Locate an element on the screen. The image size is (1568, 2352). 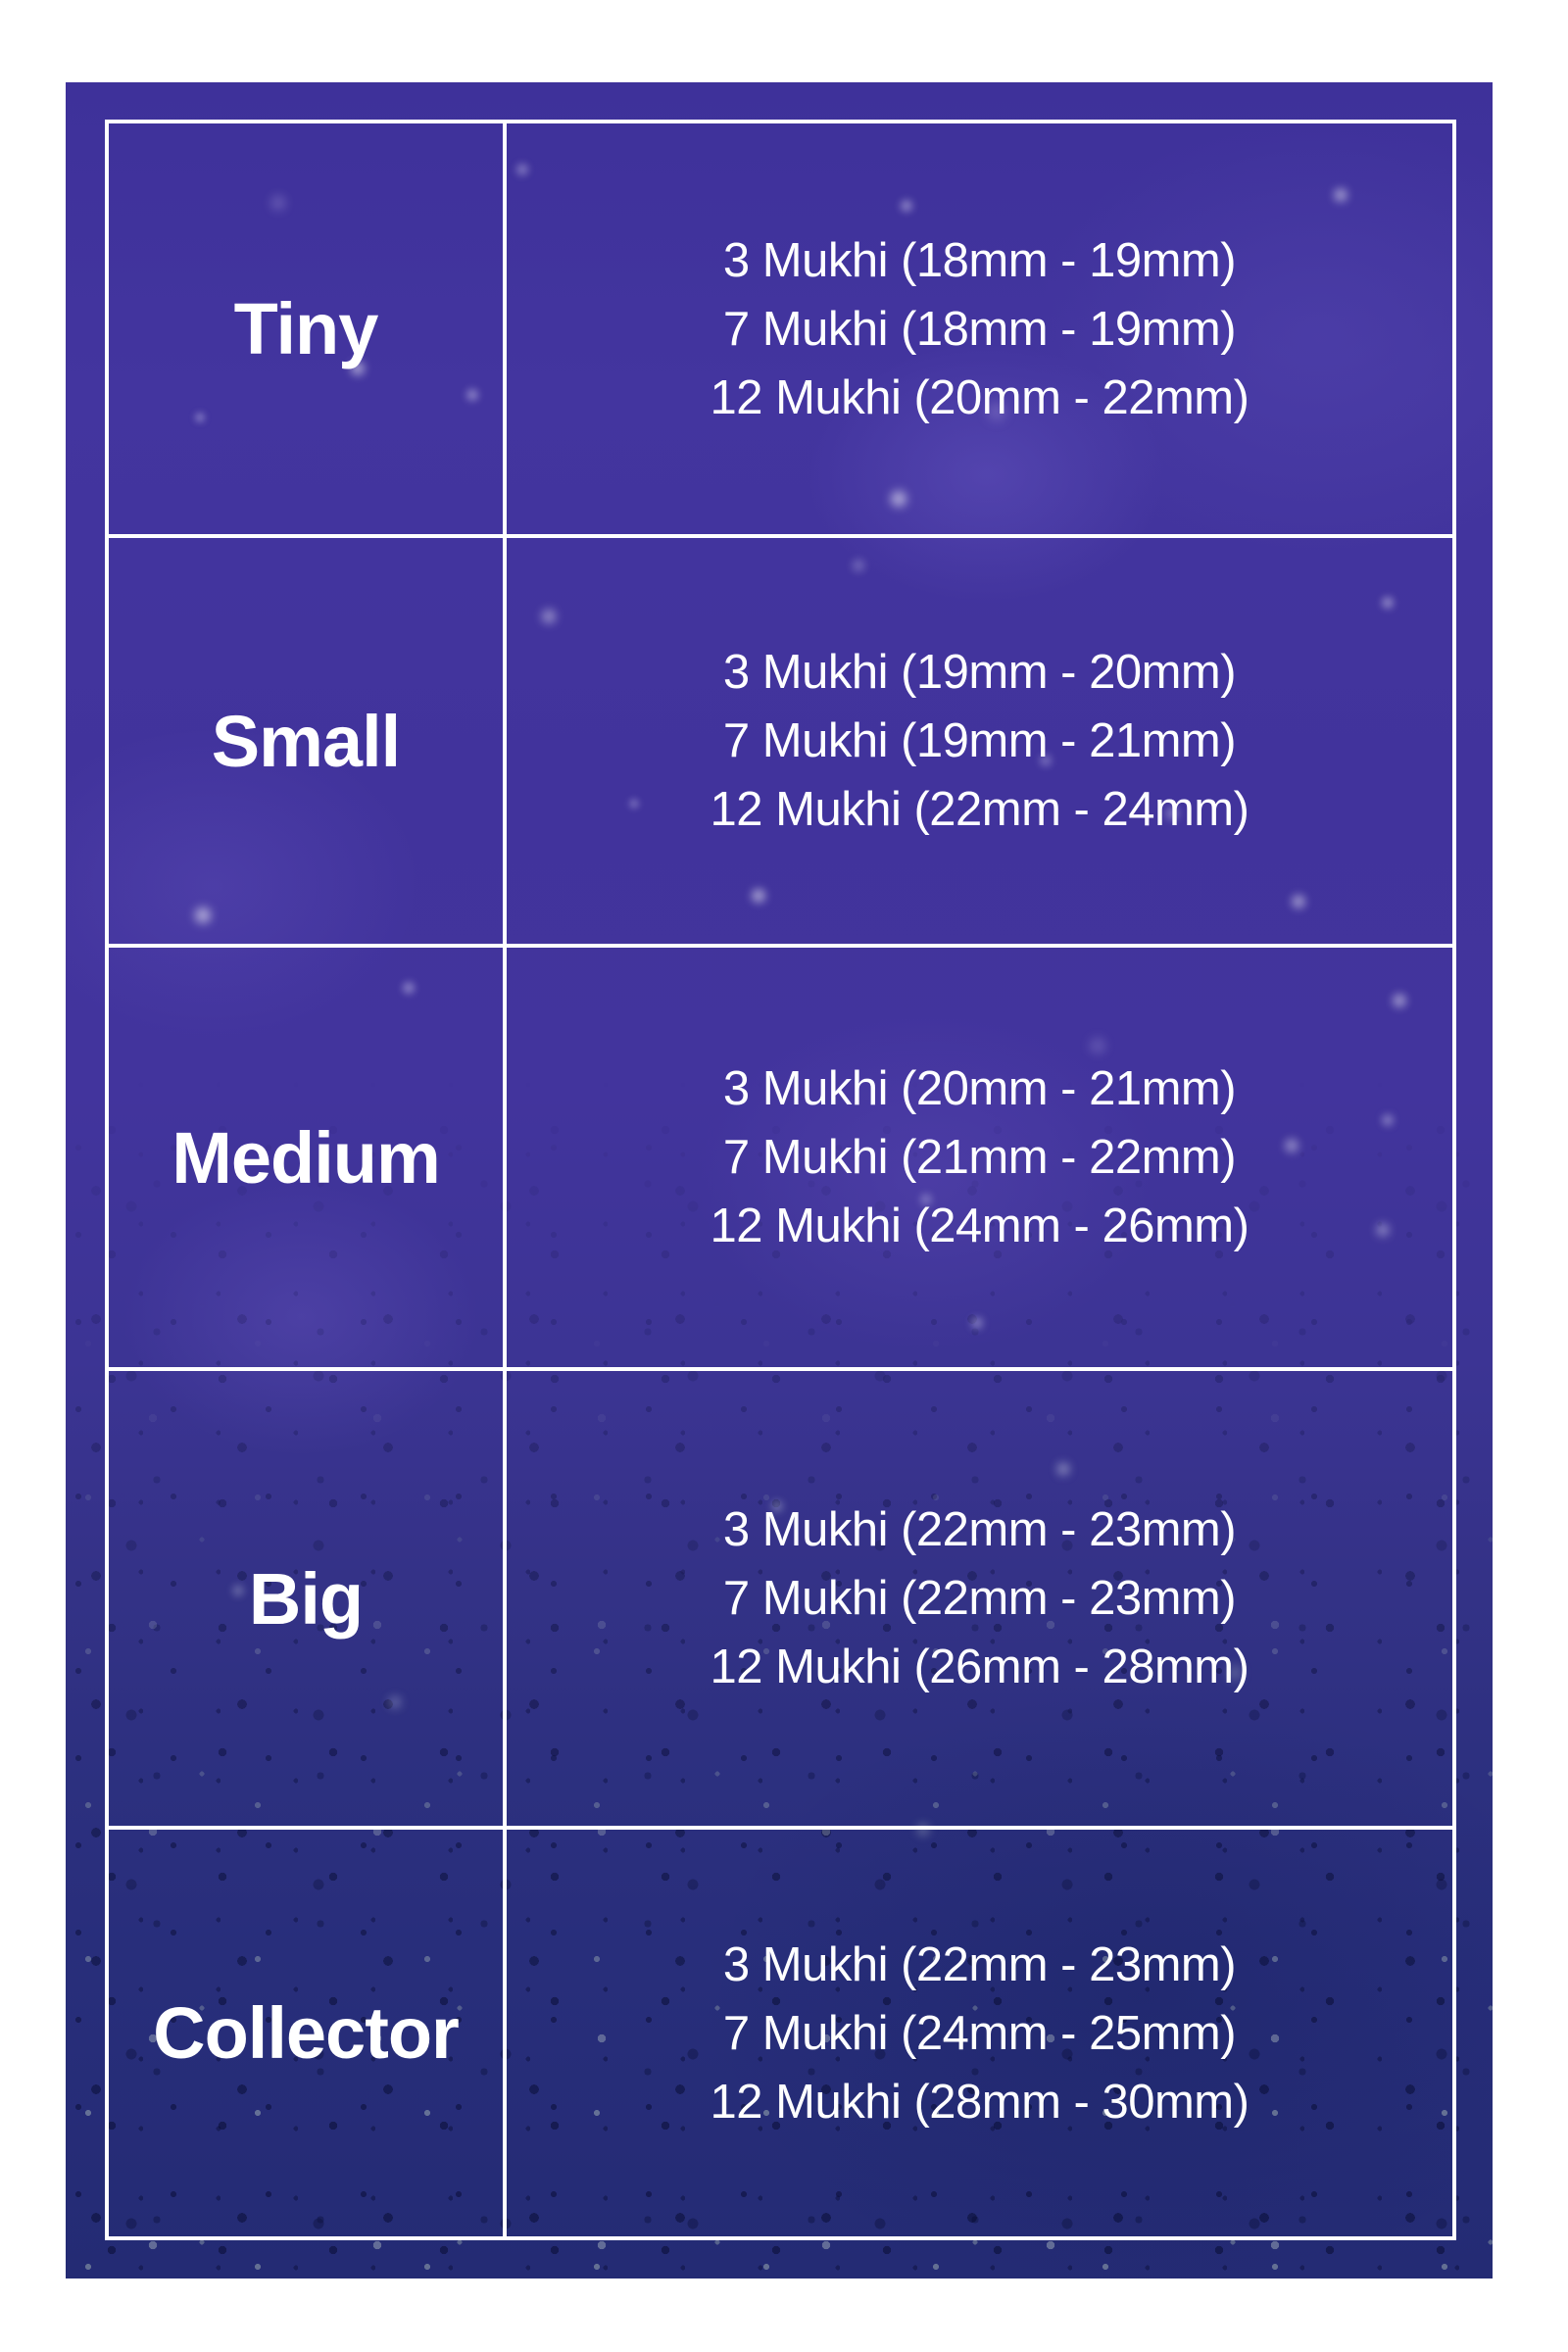
size-line: 7 Mukhi (18mm - 19mm) is located at coordinates (979, 329).